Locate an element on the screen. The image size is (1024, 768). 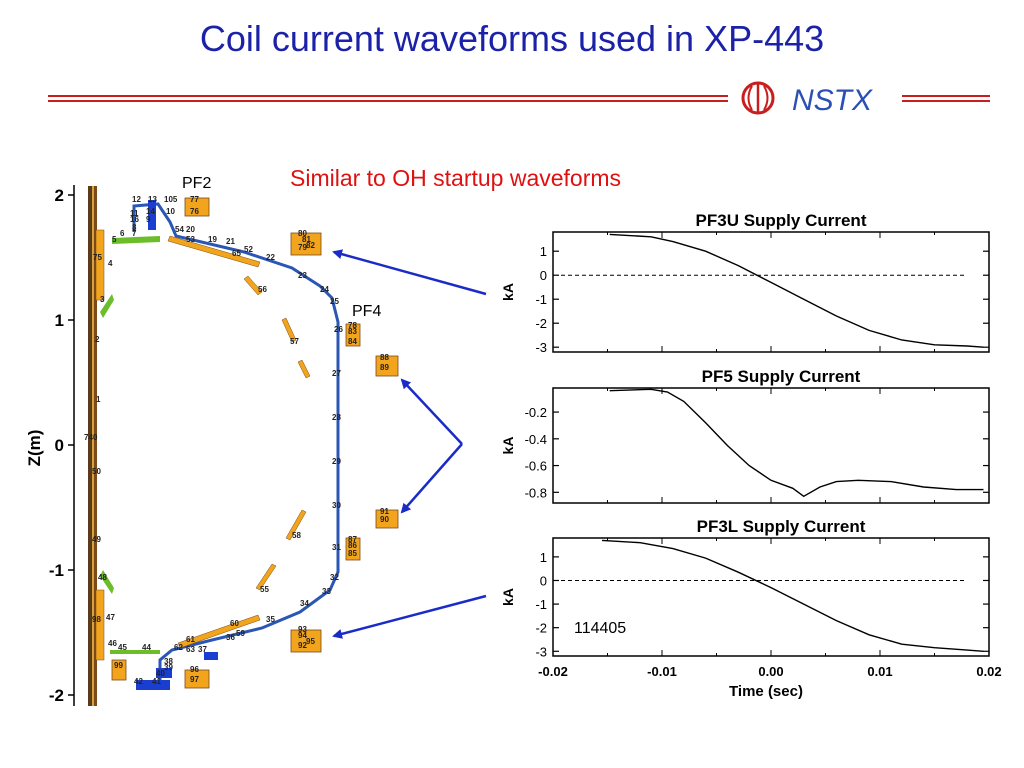
coil-number: 6 is located at coordinates (122, 233).